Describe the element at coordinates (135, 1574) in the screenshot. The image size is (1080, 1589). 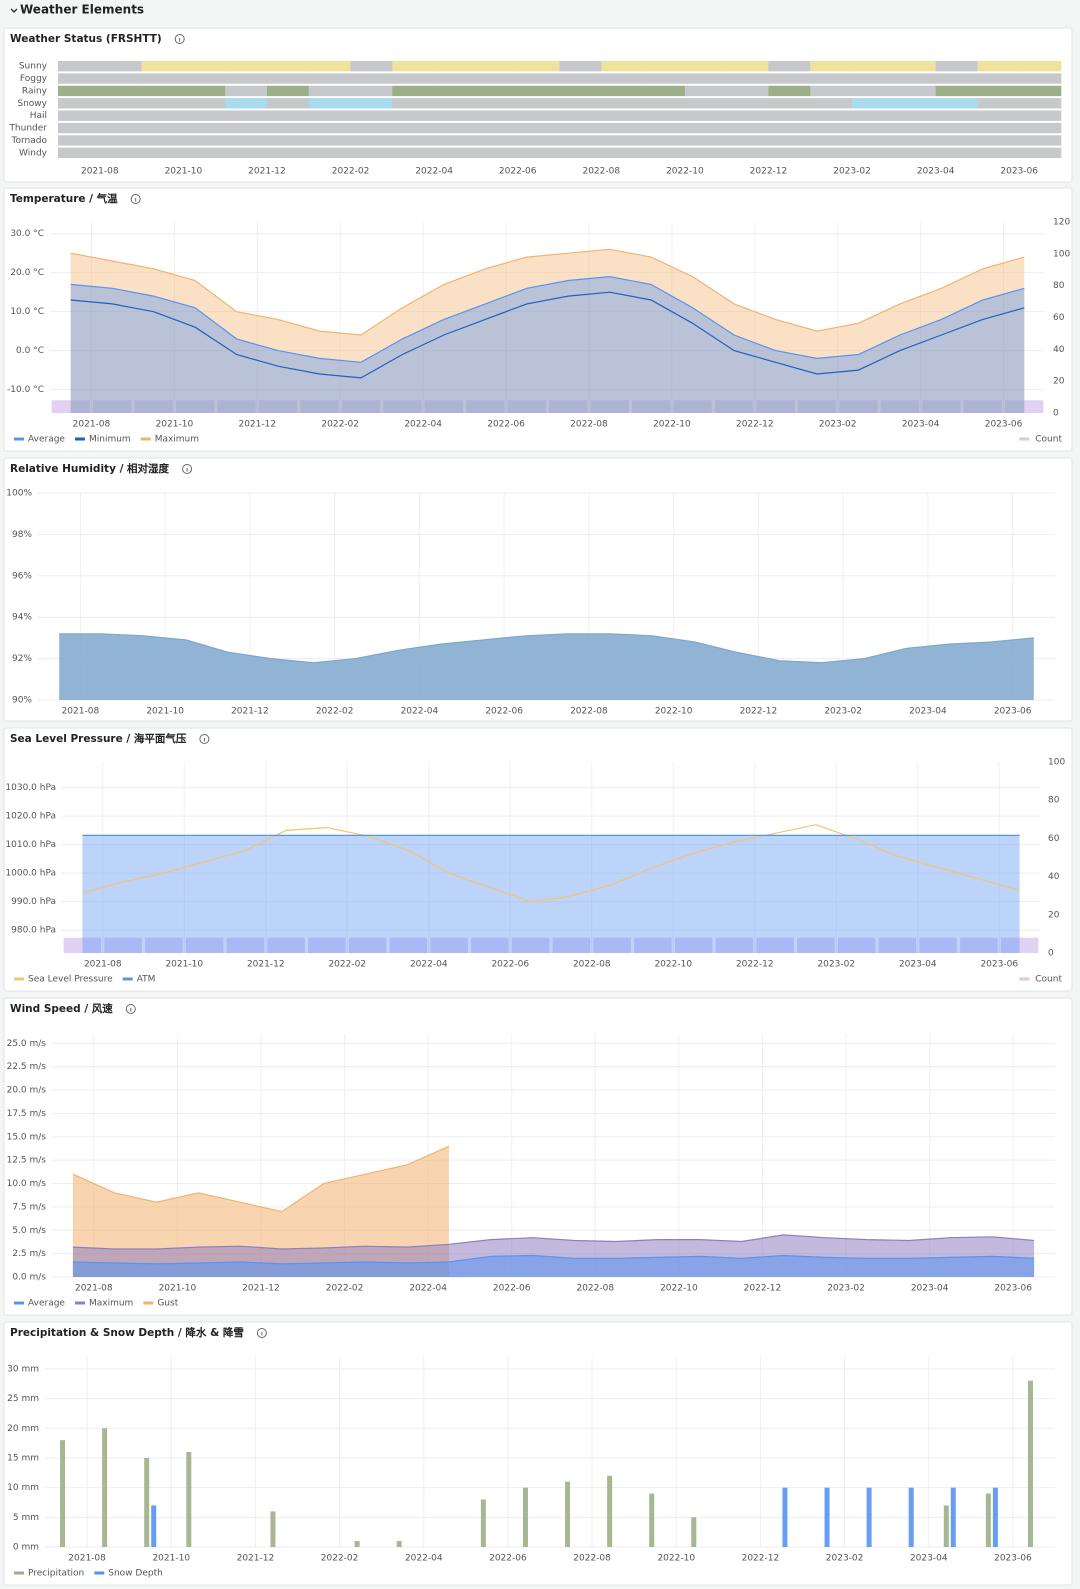
I see `legend-label: Snow Depth` at that location.